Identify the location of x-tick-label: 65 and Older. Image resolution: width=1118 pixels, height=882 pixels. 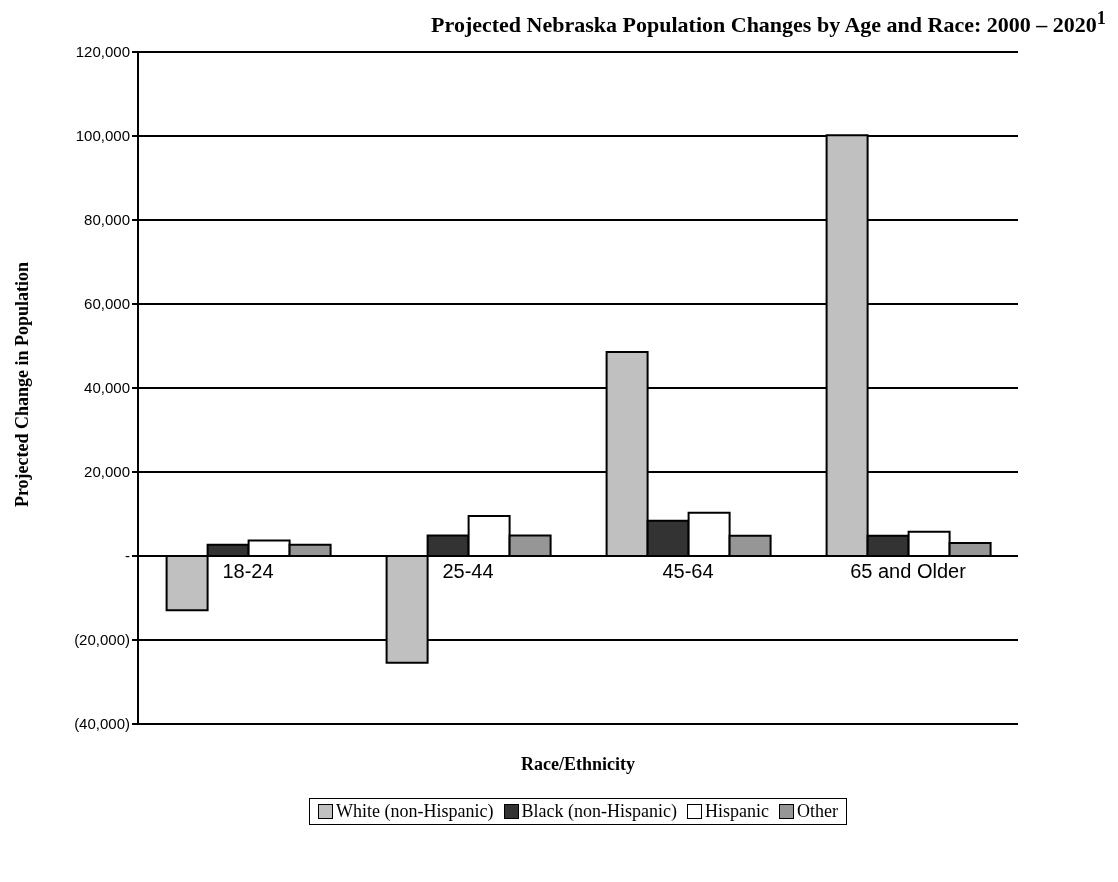
(908, 571).